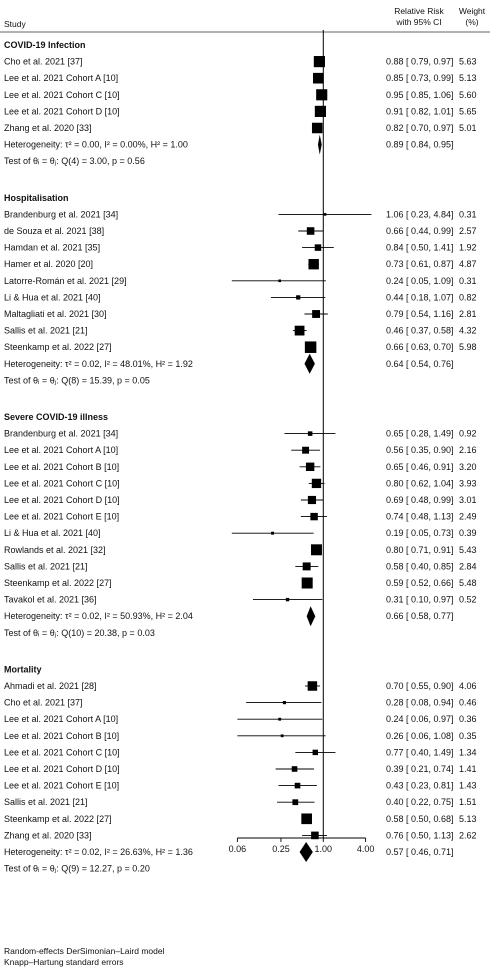 This screenshot has width=490, height=974. What do you see at coordinates (468, 78) in the screenshot?
I see `study-weight: 5.13` at bounding box center [468, 78].